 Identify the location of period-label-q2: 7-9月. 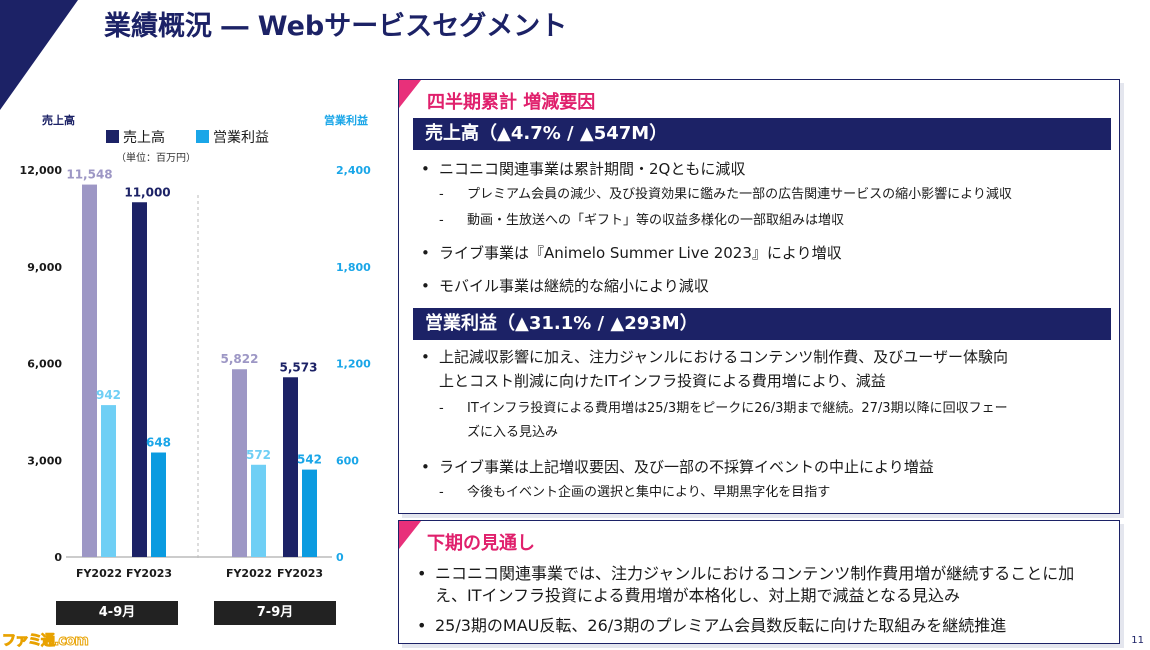
(275, 613).